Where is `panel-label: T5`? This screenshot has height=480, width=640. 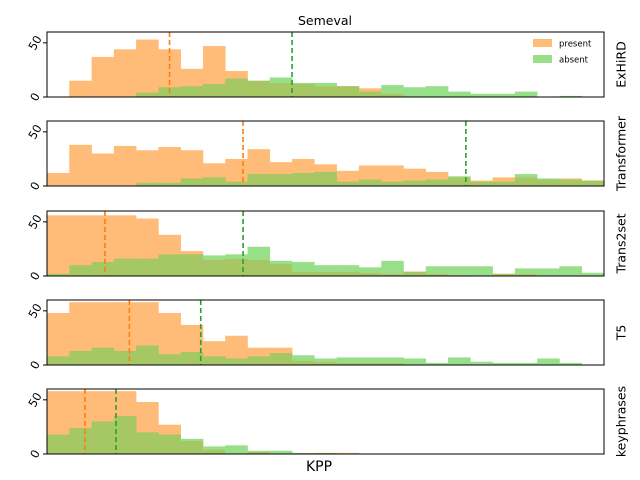
panel-label: T5 is located at coordinates (620, 333).